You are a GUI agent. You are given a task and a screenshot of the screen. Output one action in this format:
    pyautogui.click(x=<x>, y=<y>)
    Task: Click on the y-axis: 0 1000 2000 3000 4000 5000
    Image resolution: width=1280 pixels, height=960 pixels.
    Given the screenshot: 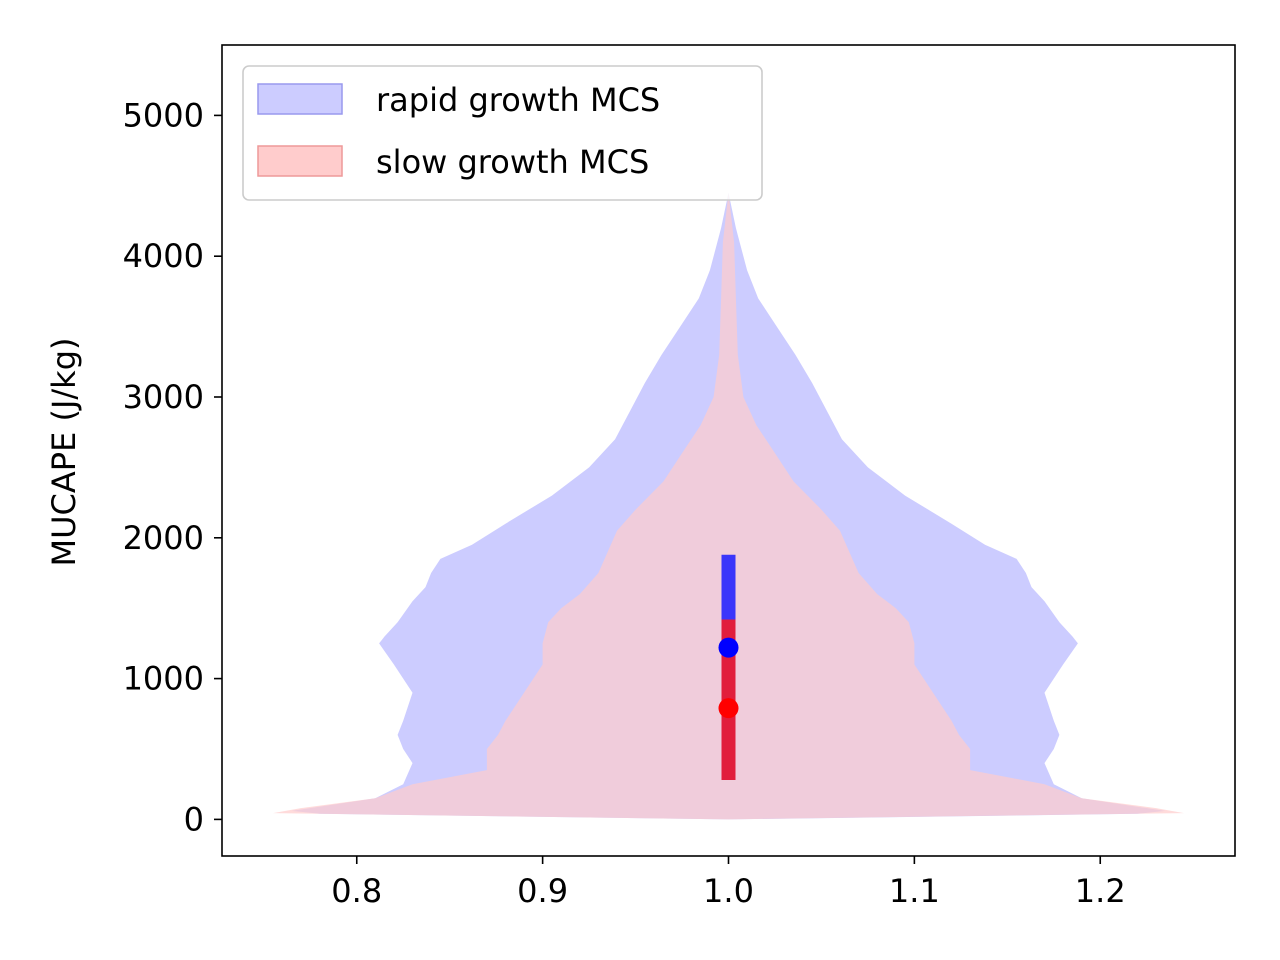 What is the action you would take?
    pyautogui.click(x=172, y=467)
    